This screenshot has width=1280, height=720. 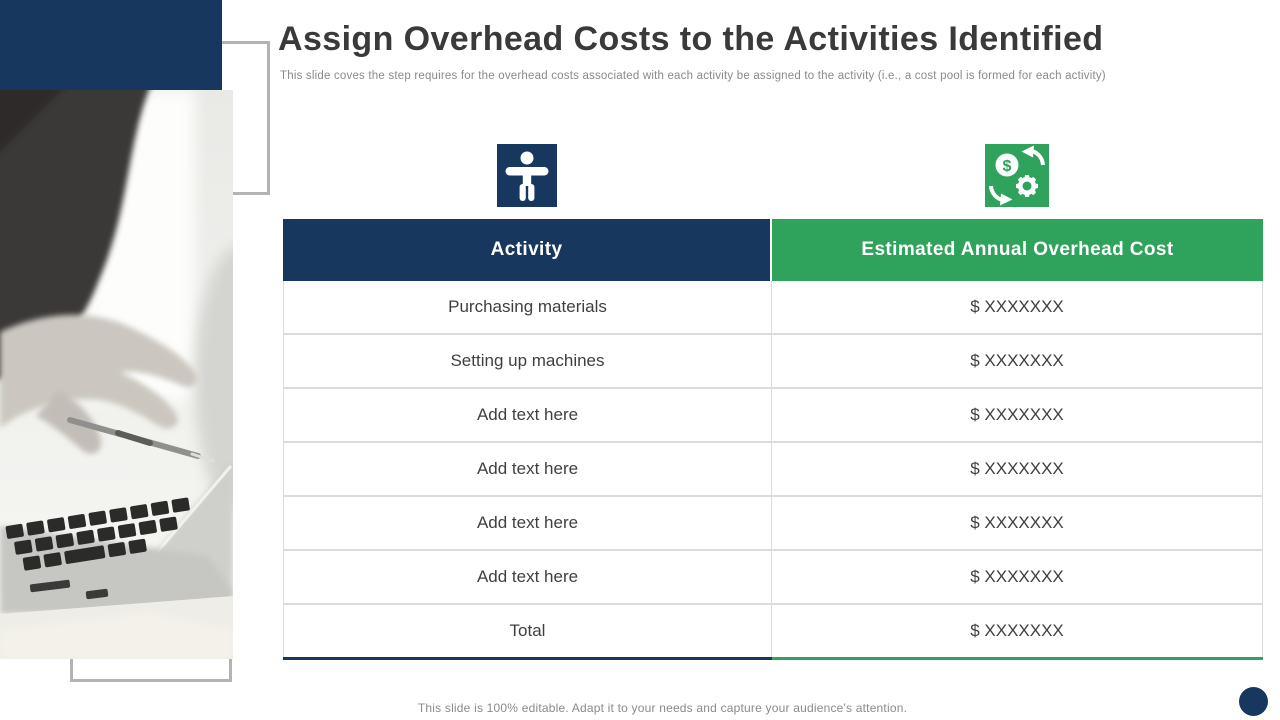 What do you see at coordinates (528, 631) in the screenshot?
I see `activity-cell-total: Total` at bounding box center [528, 631].